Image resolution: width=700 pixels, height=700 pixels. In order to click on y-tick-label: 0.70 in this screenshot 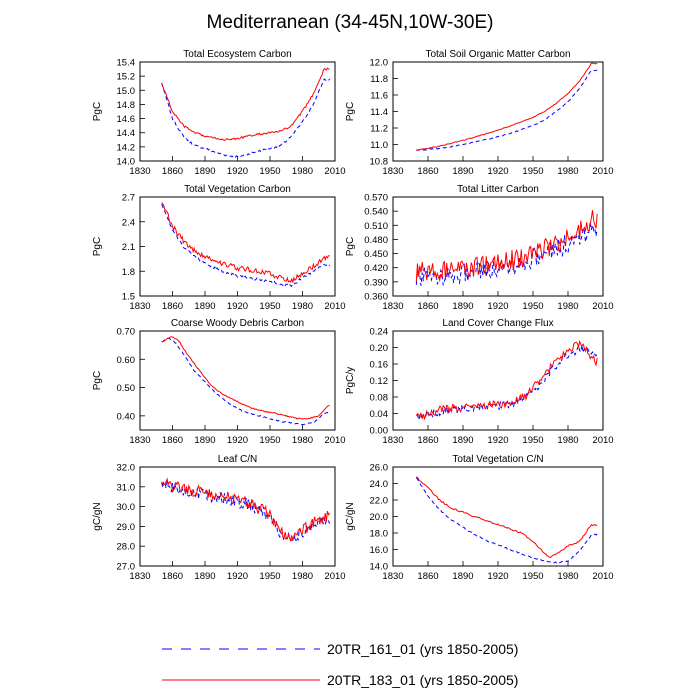, I will do `click(126, 332)`.